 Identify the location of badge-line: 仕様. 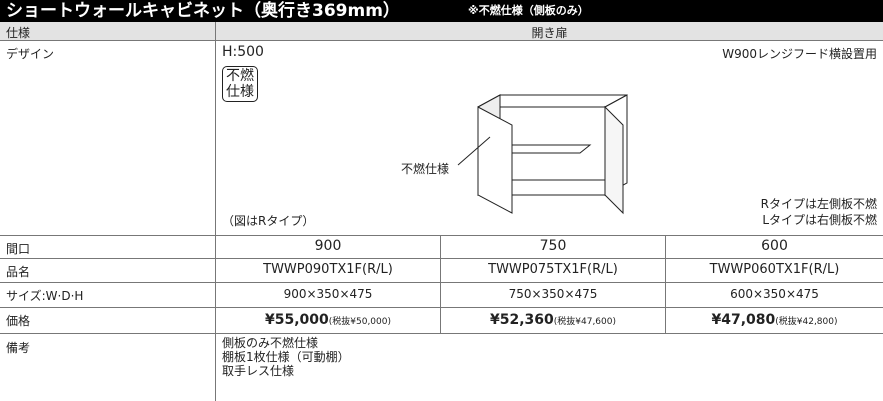
(240, 92).